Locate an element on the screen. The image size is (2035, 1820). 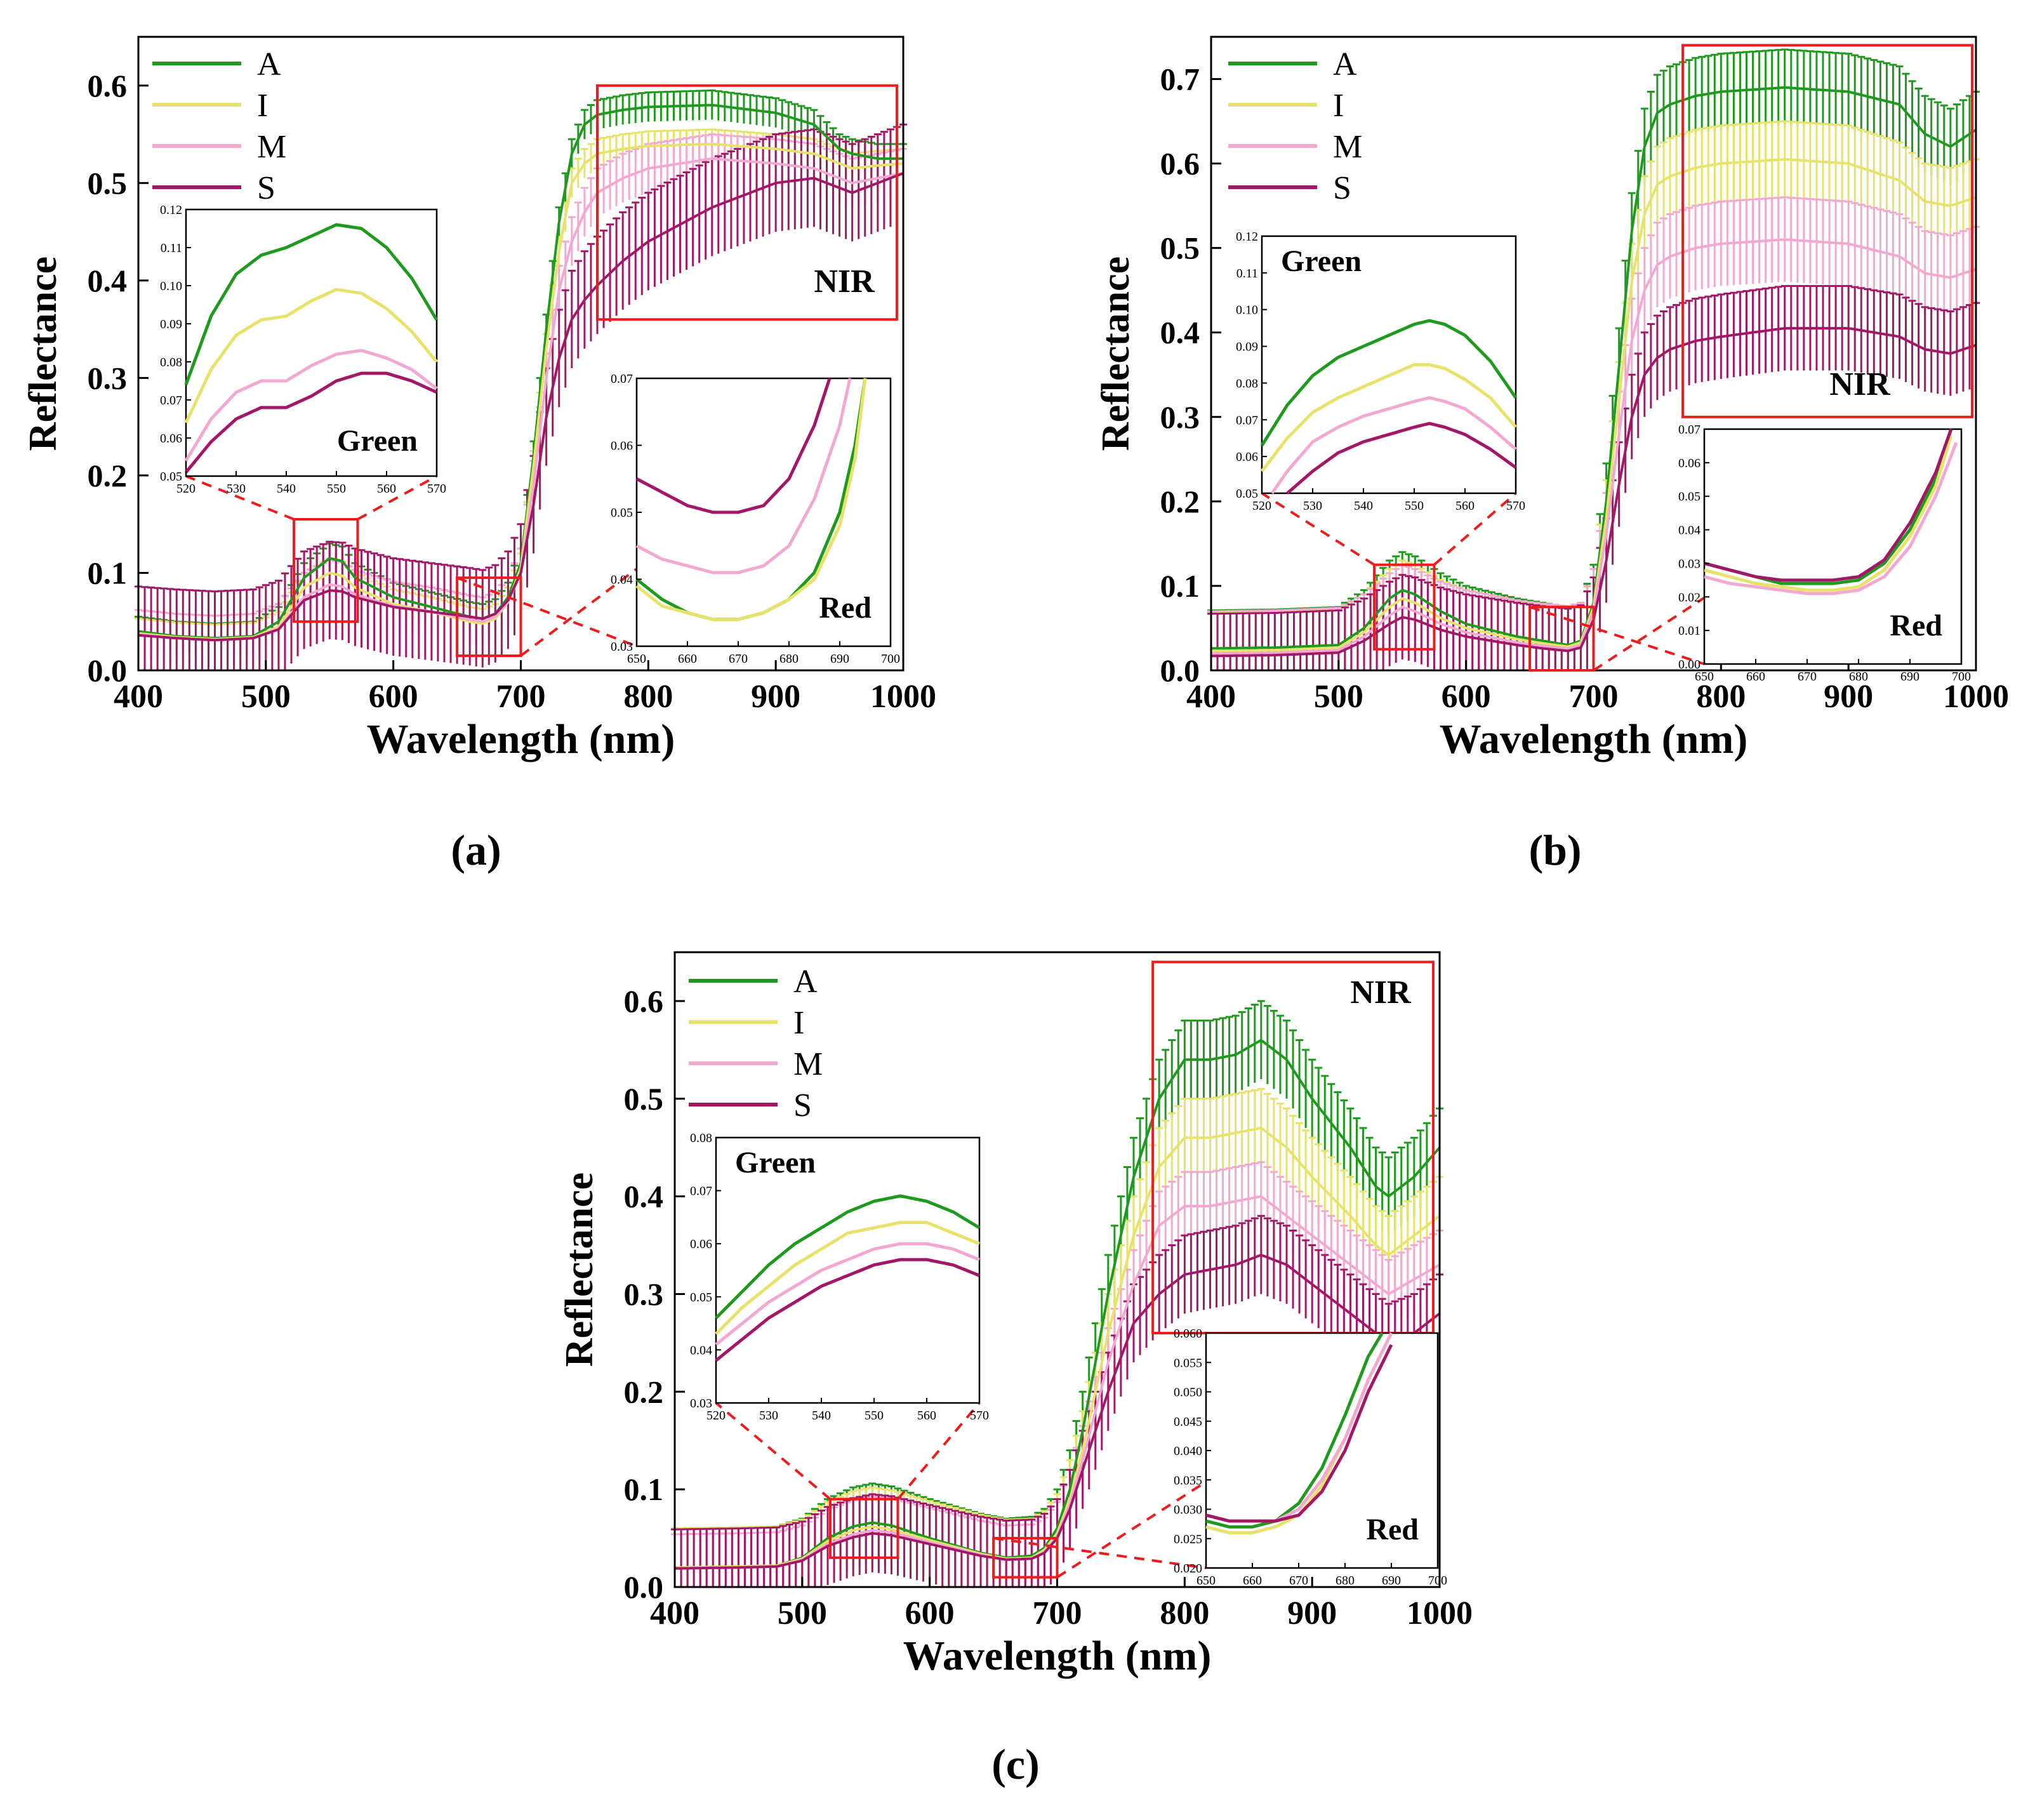
x-axis-label: Wavelength (nm) is located at coordinates (1594, 739).